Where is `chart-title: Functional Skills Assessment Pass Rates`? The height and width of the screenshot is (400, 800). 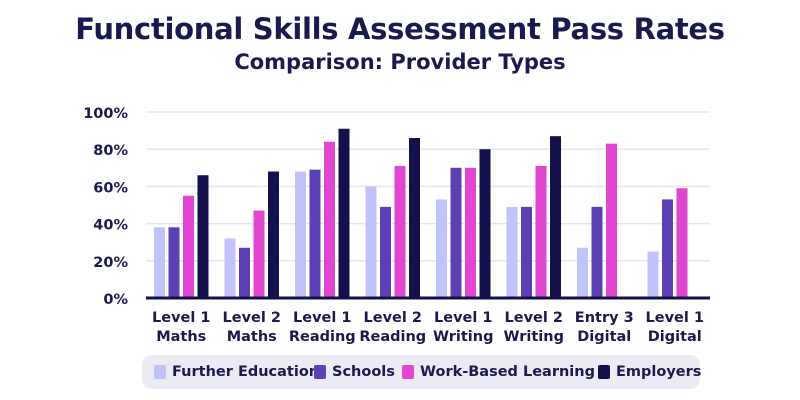 chart-title: Functional Skills Assessment Pass Rates is located at coordinates (400, 29).